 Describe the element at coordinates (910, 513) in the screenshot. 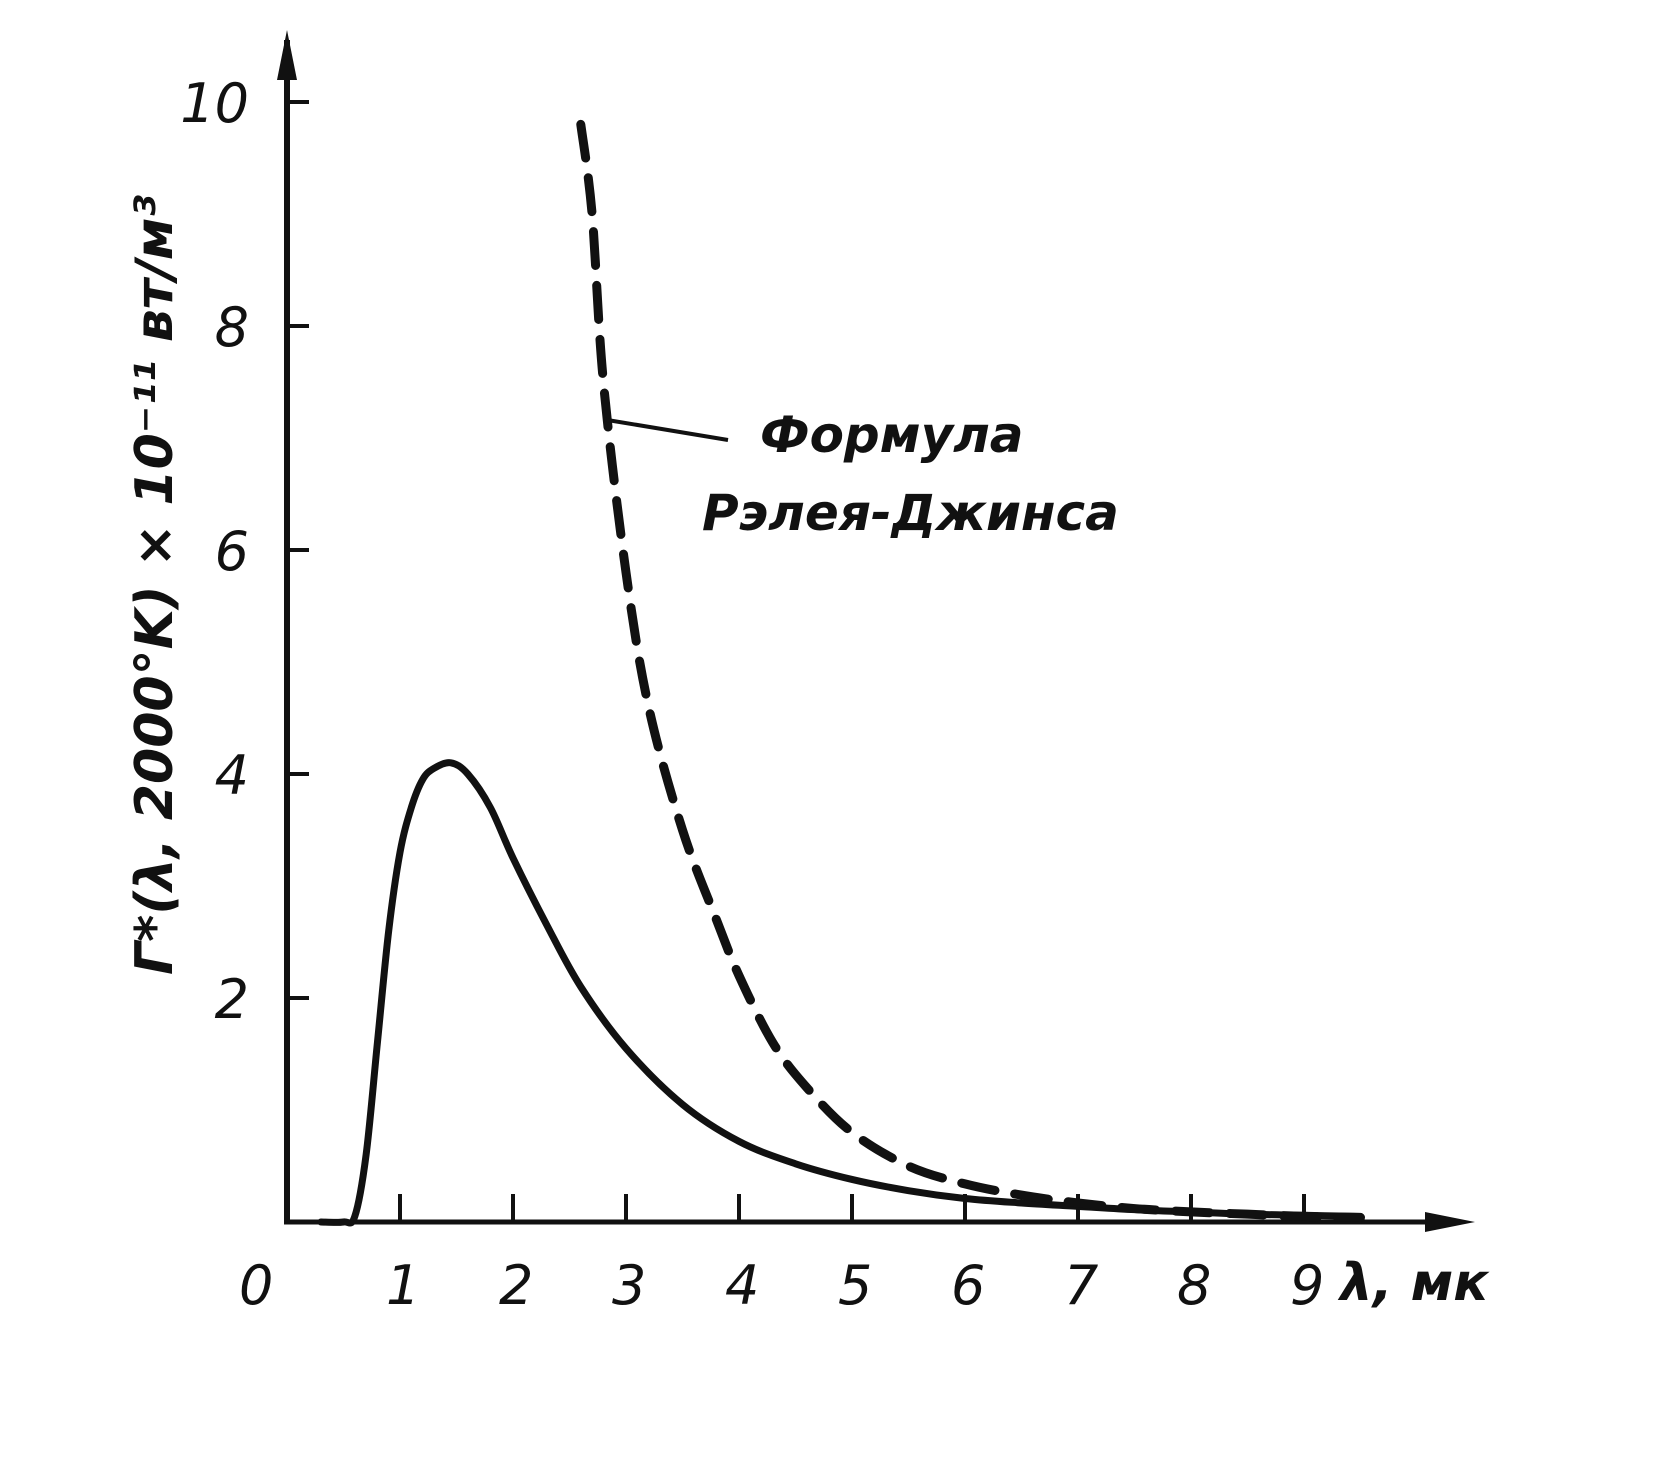

I see `annotation-line-2: Рэлея-Джинса` at that location.